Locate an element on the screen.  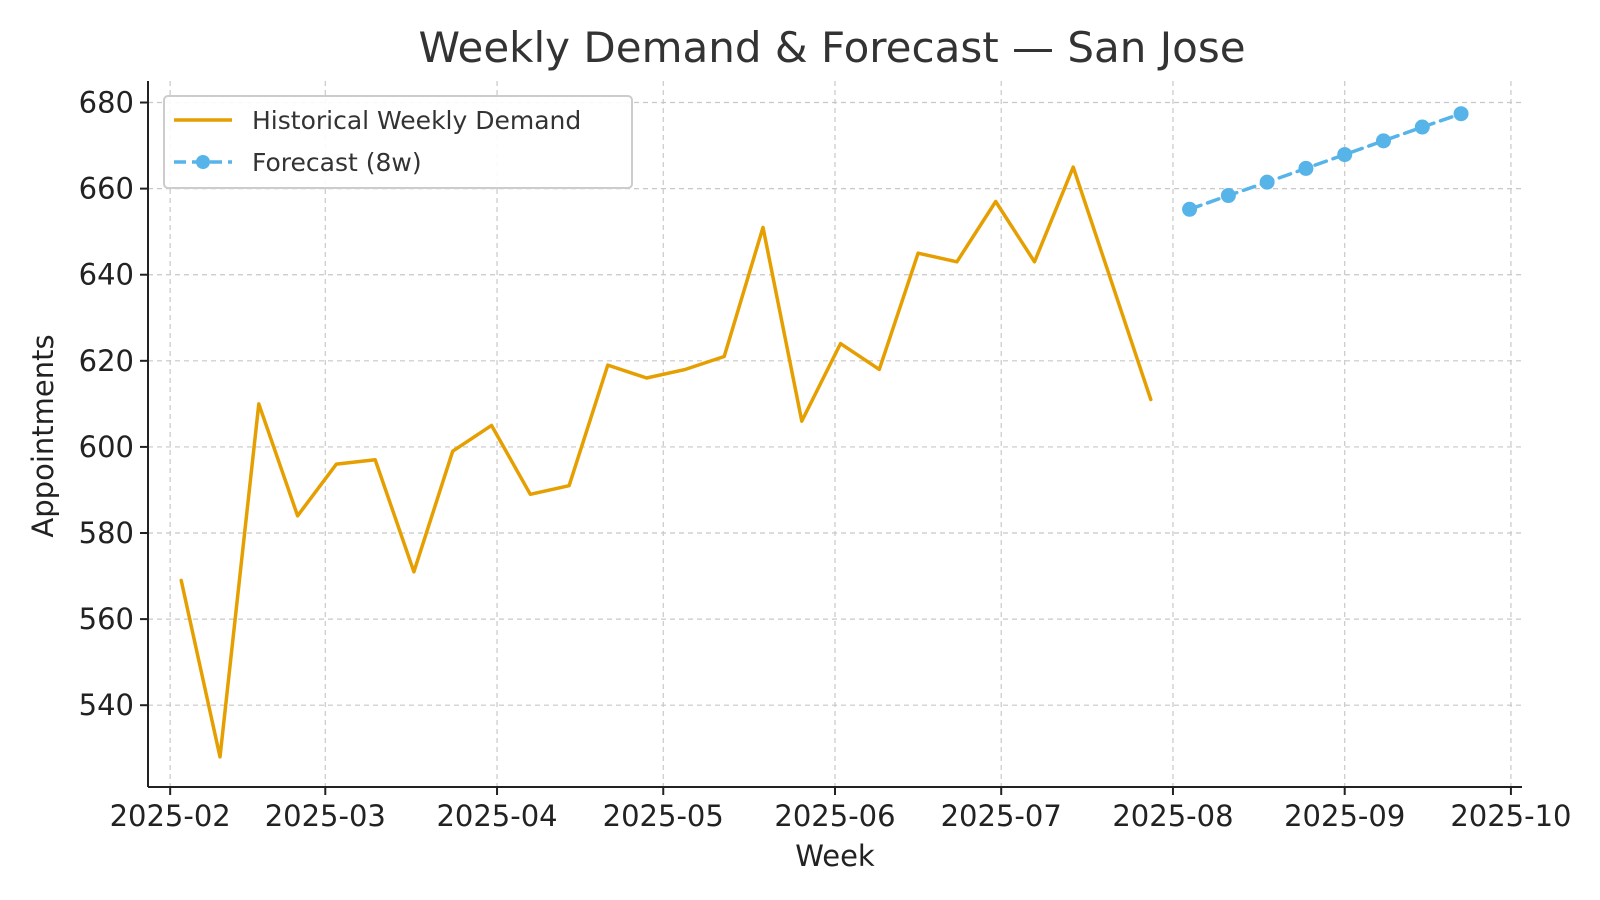
x-tick-label: 2025-09 is located at coordinates (1344, 816).